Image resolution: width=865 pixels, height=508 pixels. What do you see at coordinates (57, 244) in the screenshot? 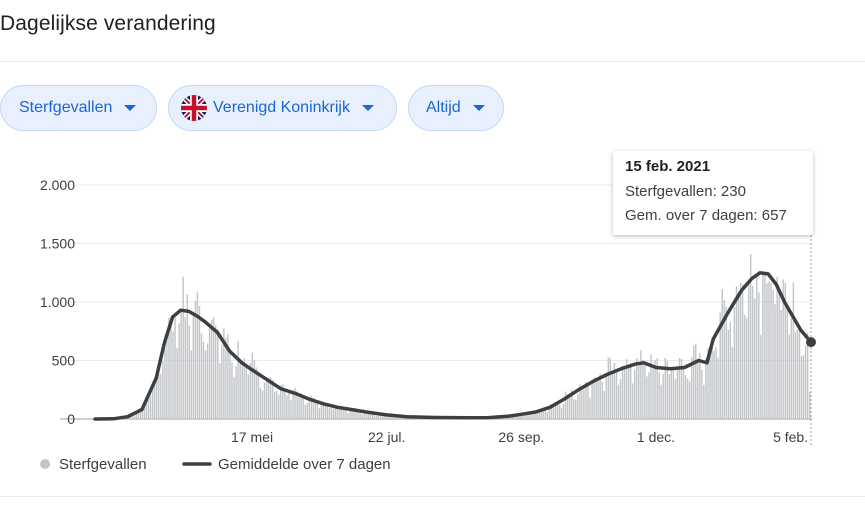
I see `y-tick-label: 1.500` at bounding box center [57, 244].